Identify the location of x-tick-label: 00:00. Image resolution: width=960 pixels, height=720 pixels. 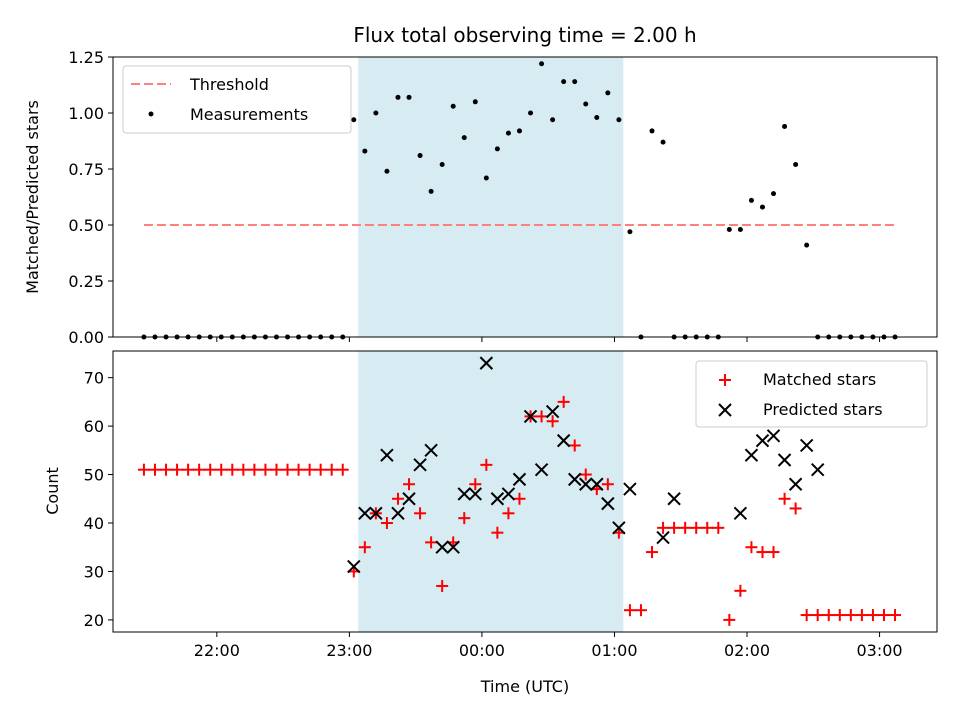
(482, 650).